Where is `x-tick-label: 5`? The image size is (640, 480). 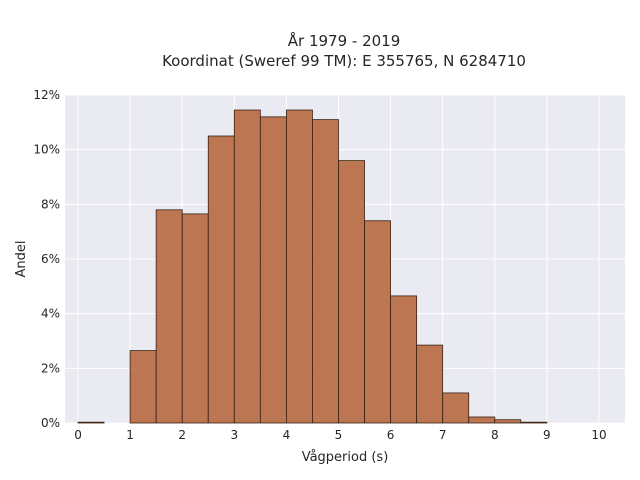 x-tick-label: 5 is located at coordinates (339, 435).